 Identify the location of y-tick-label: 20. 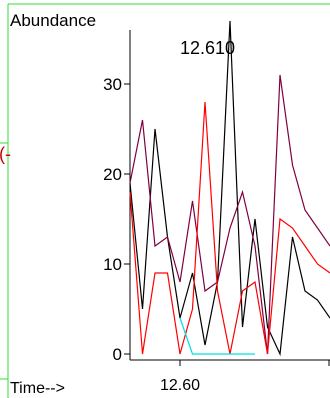
(112, 174).